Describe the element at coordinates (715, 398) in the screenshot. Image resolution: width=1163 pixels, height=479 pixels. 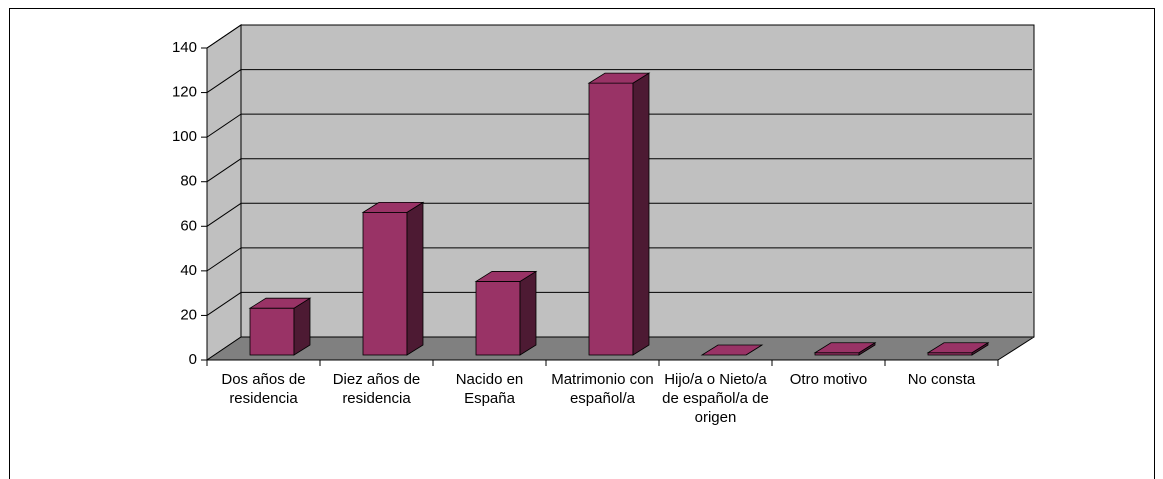
I see `x-tick-label: Hijo/a o Nieto/a de español/a de origen` at that location.